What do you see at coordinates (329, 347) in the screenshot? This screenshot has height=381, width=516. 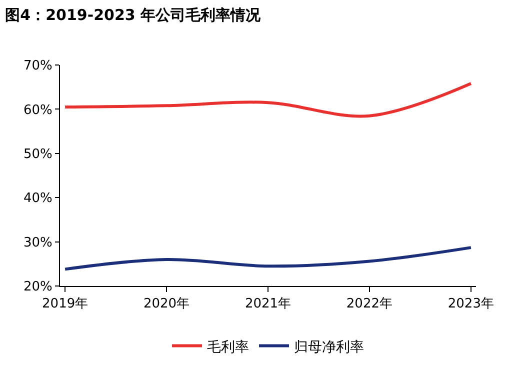 I see `legend-label: 归母净利率` at bounding box center [329, 347].